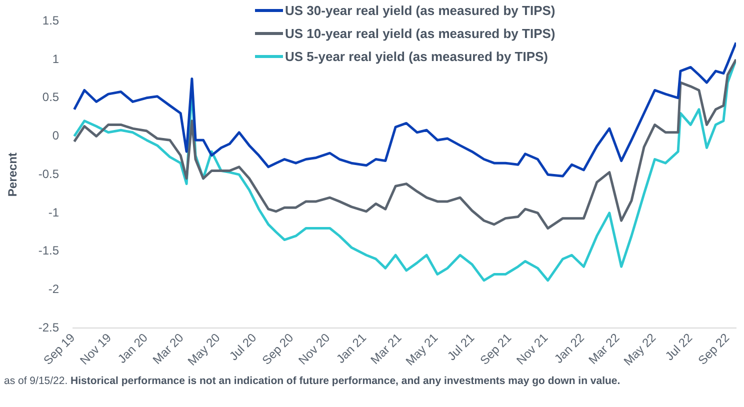 This screenshot has height=407, width=744. I want to click on x-tick-label: Jan 20, so click(133, 348).